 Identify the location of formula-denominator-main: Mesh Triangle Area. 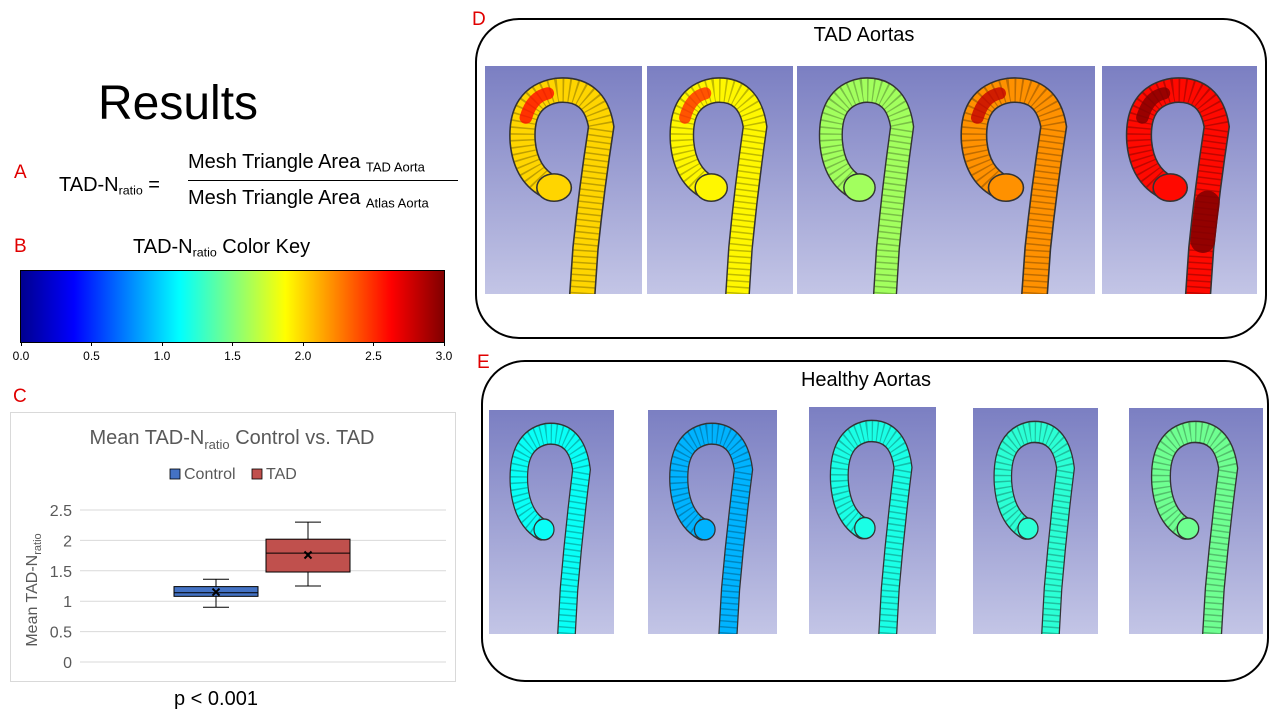
(274, 198).